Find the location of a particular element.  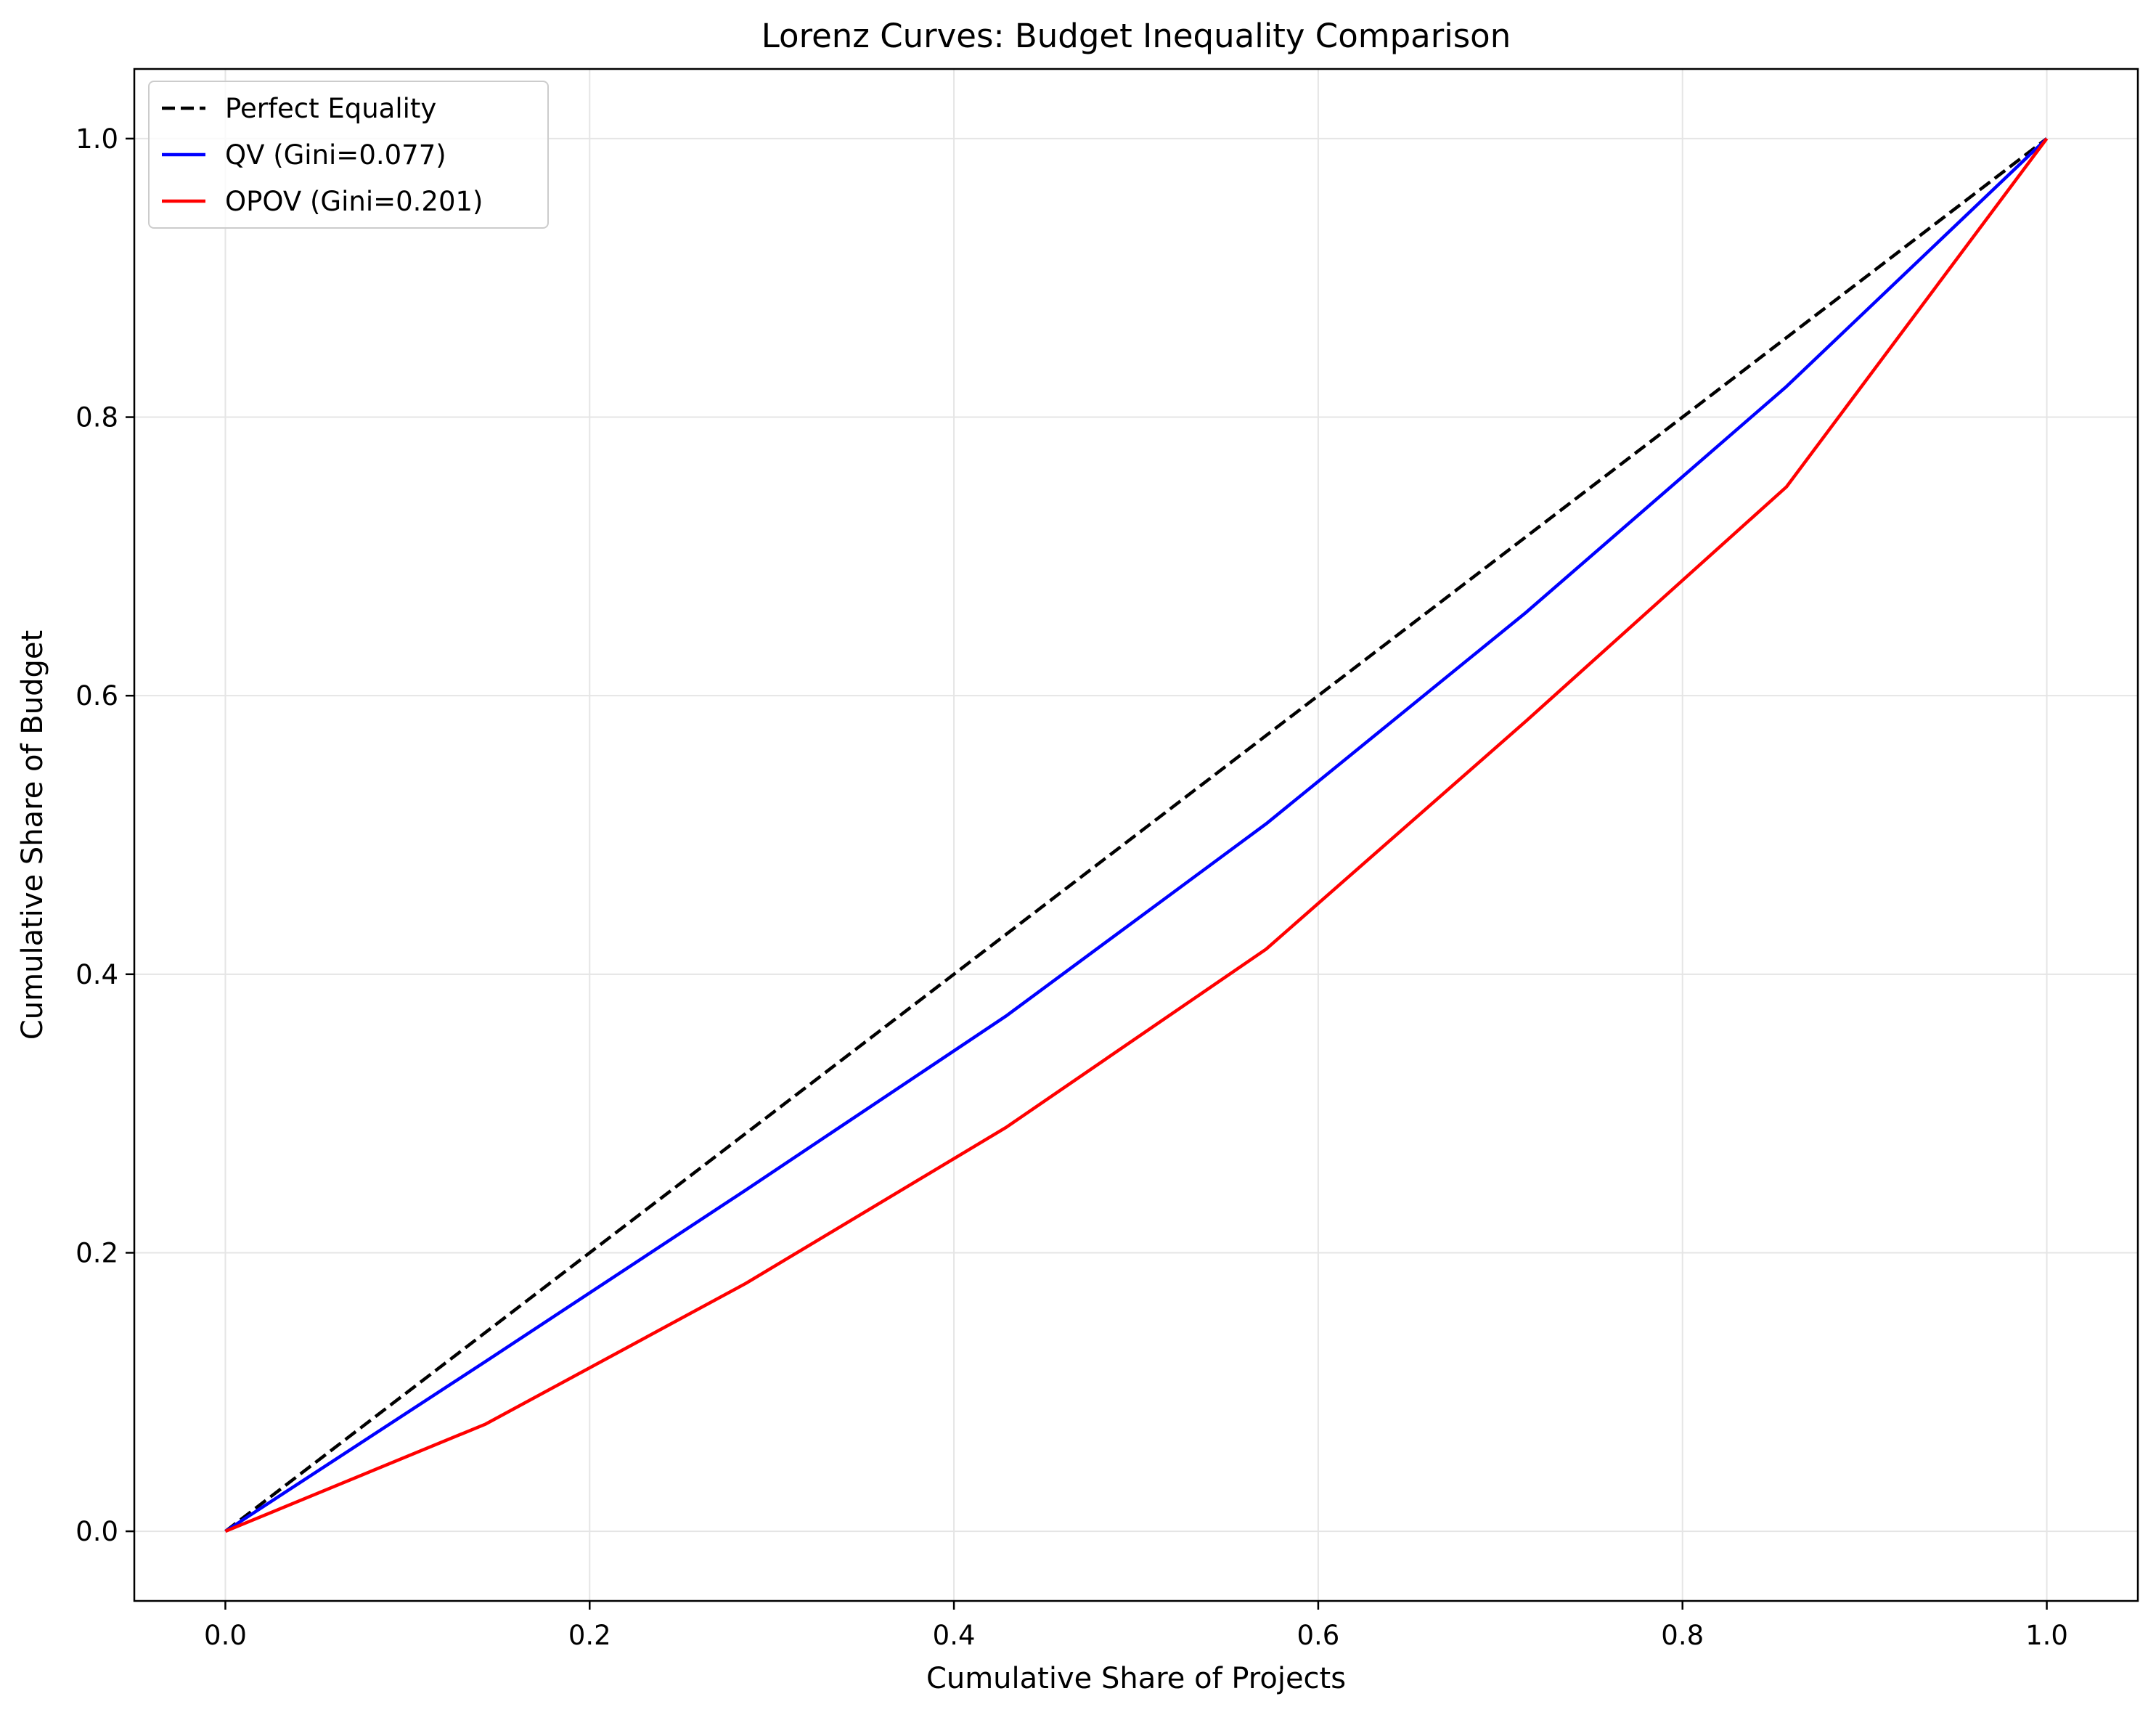

legend-label-1: QV (Gini=0.077) is located at coordinates (336, 155).